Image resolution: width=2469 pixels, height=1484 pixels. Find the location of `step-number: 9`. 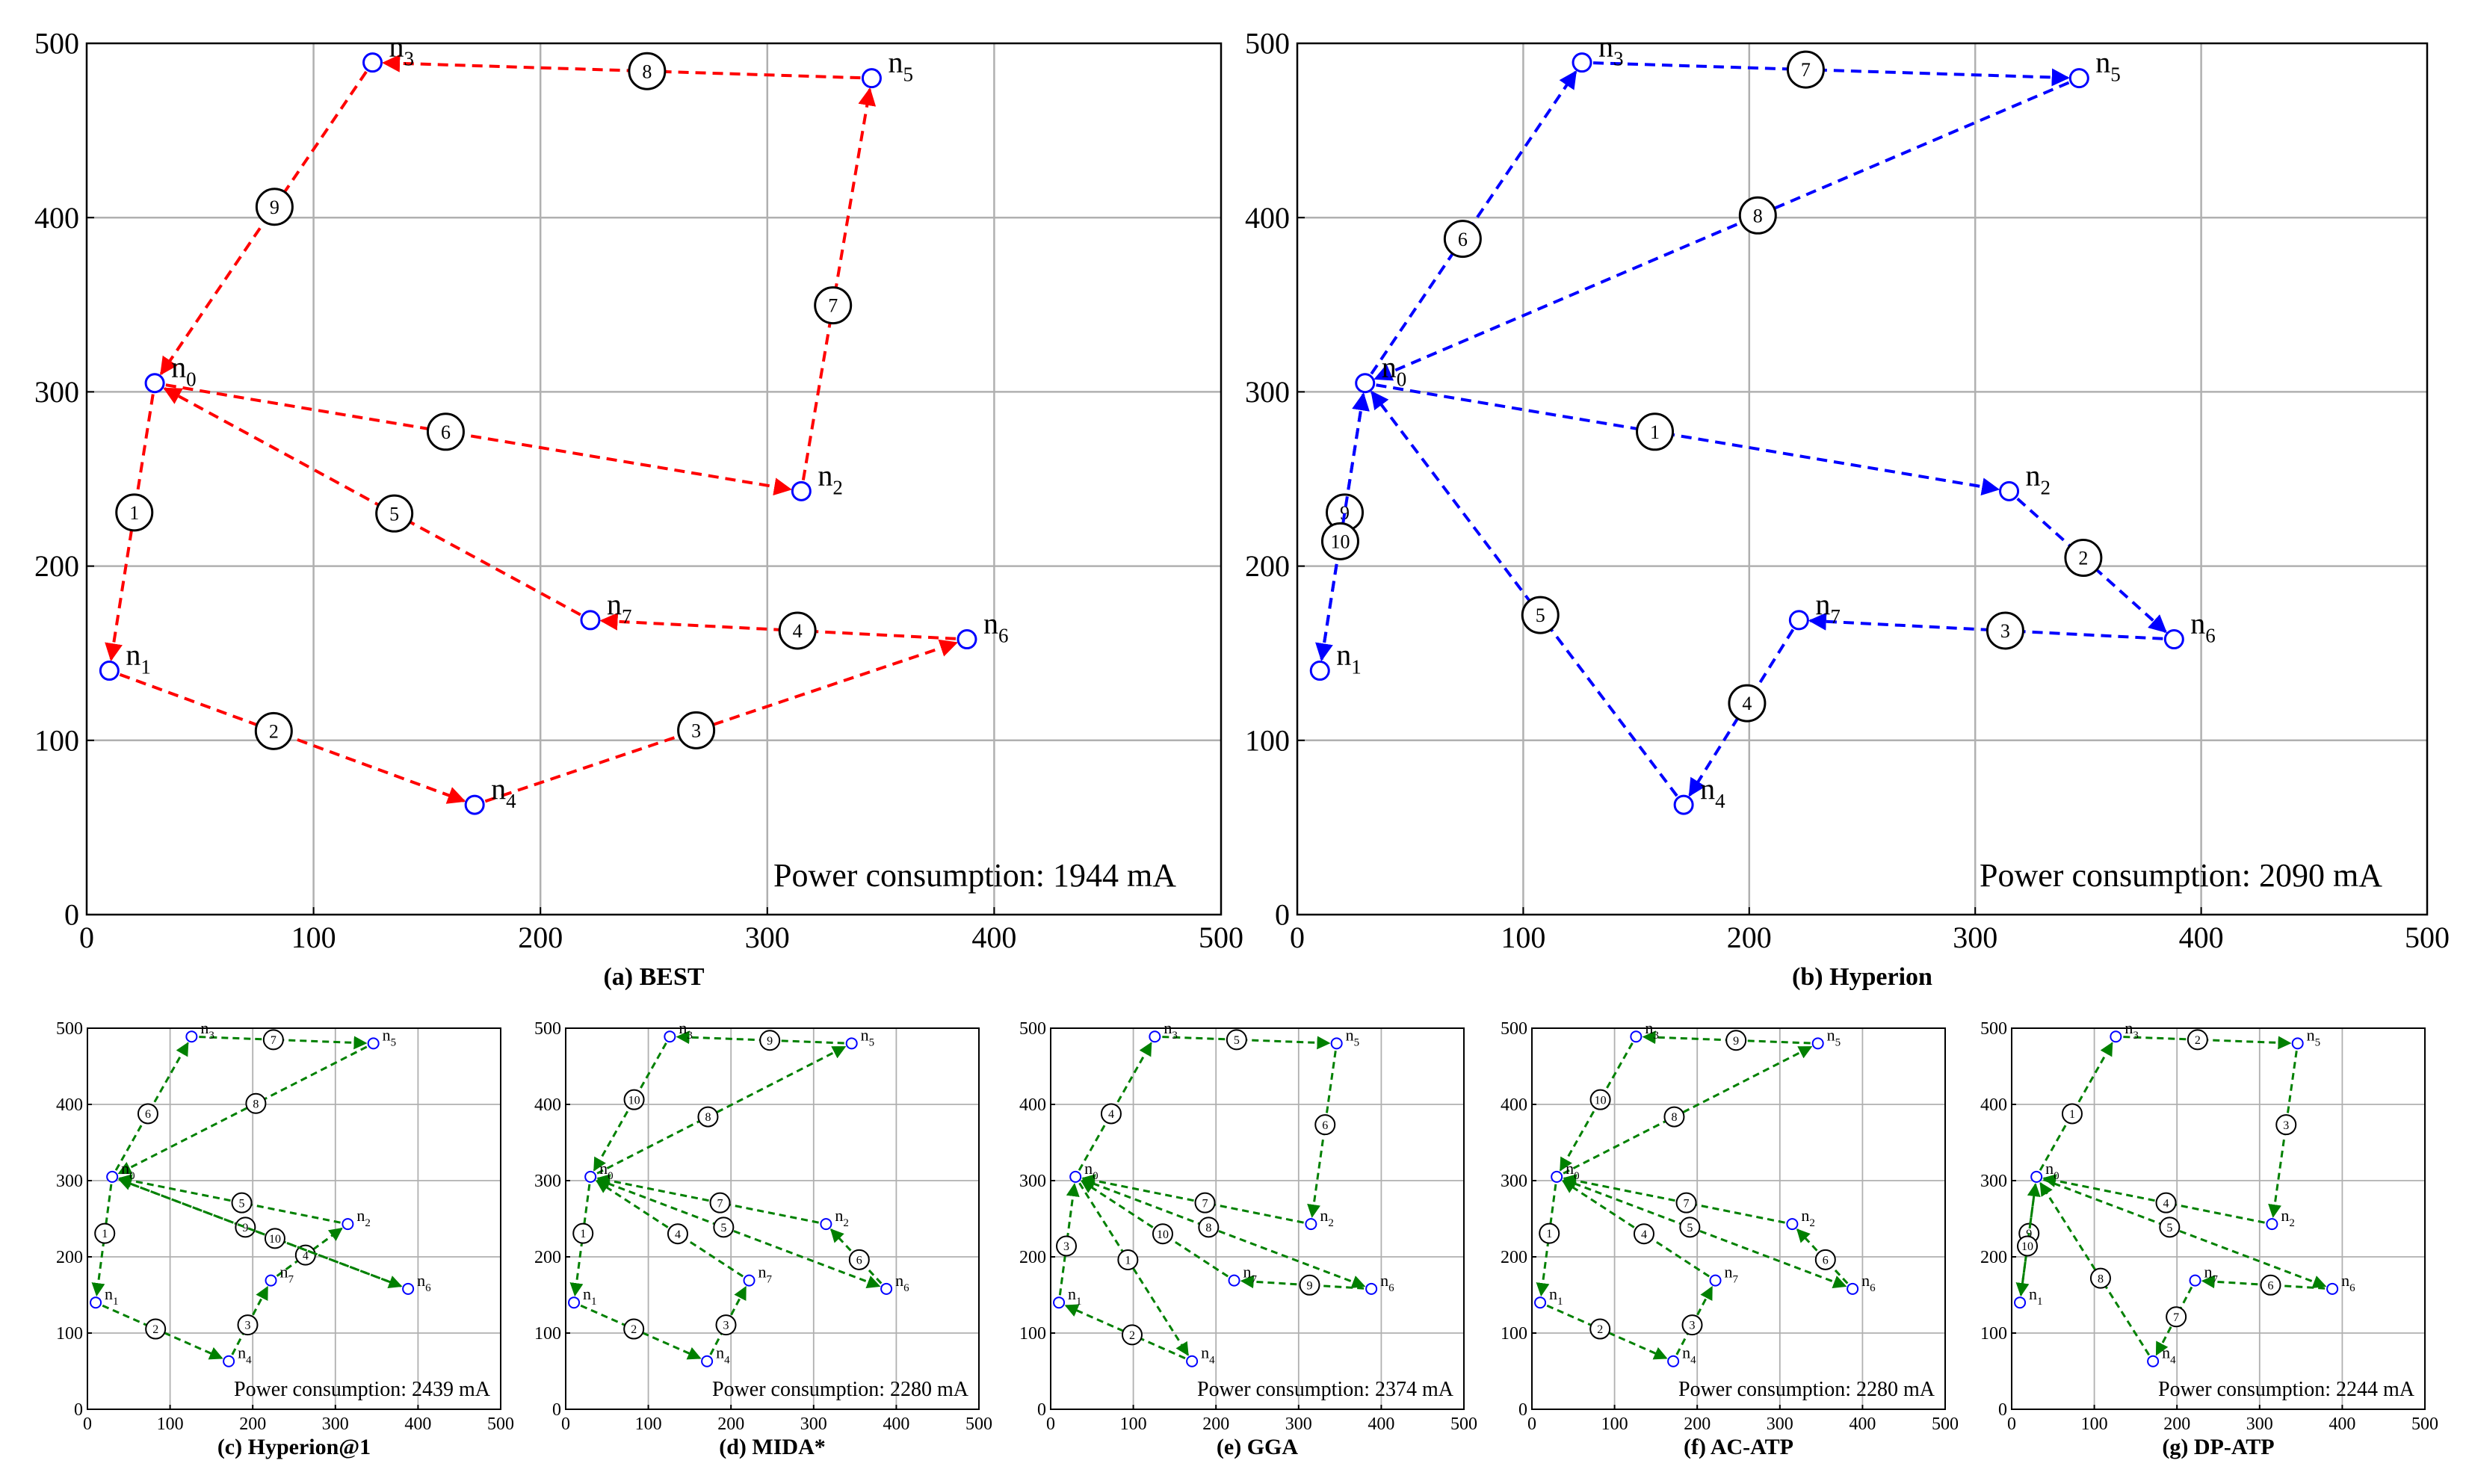

step-number: 9 is located at coordinates (1736, 1041).